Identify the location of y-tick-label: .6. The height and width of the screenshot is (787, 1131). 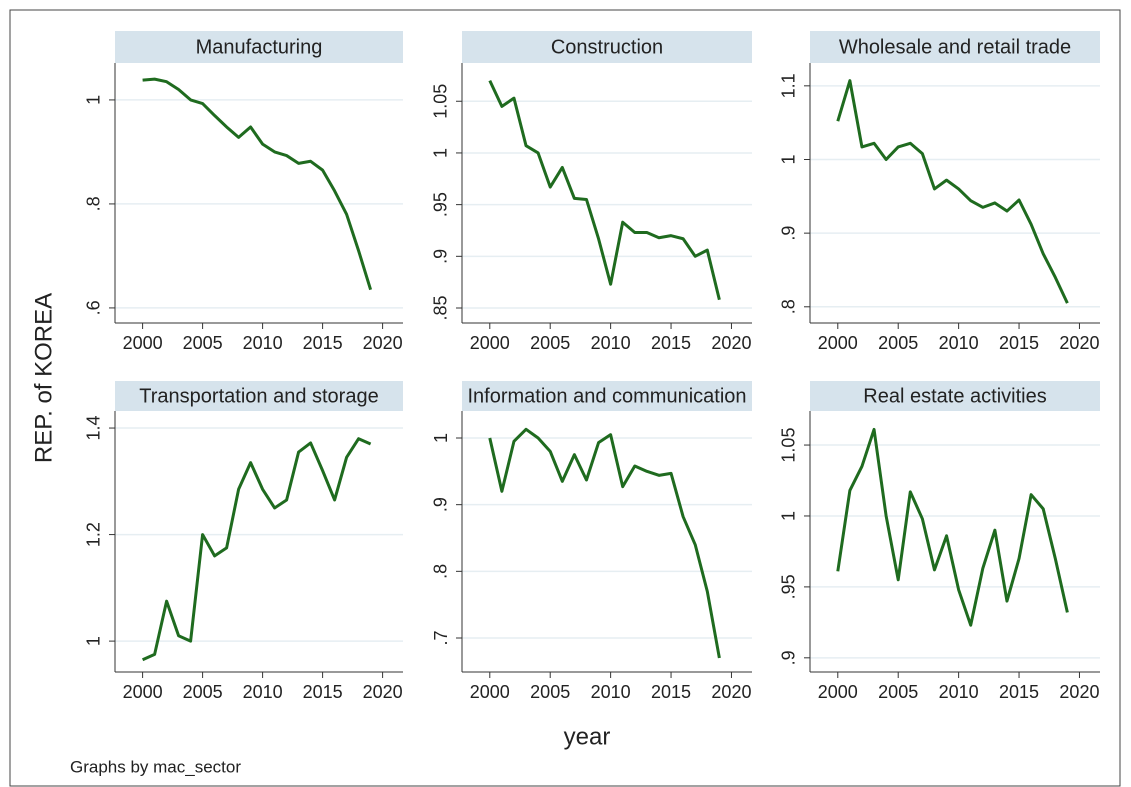
(94, 307).